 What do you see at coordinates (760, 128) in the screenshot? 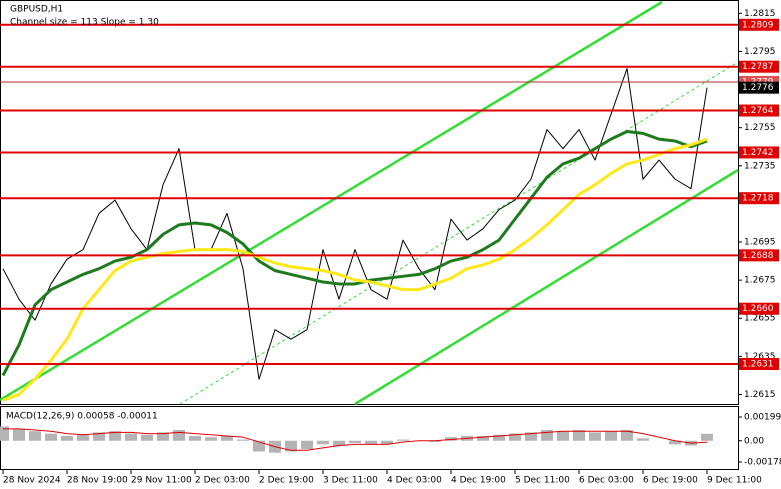
I see `y-tick-label: 1.2755` at bounding box center [760, 128].